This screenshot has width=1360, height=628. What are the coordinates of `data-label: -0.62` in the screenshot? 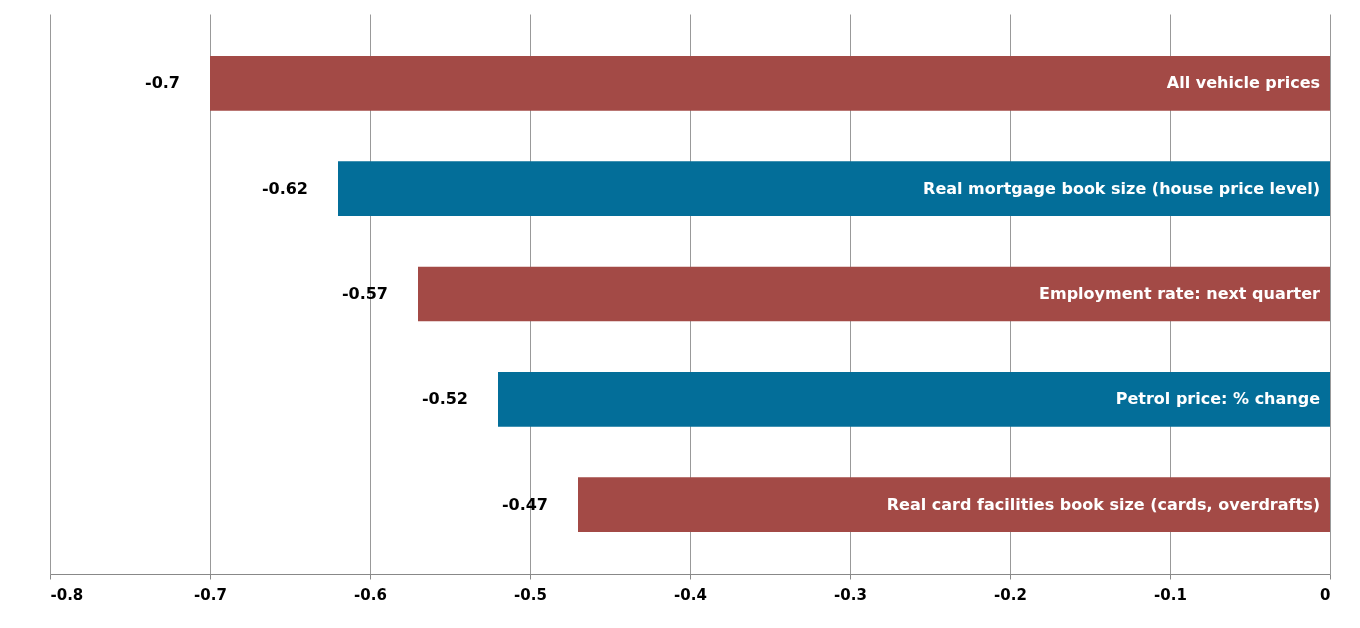 It's located at (284, 188).